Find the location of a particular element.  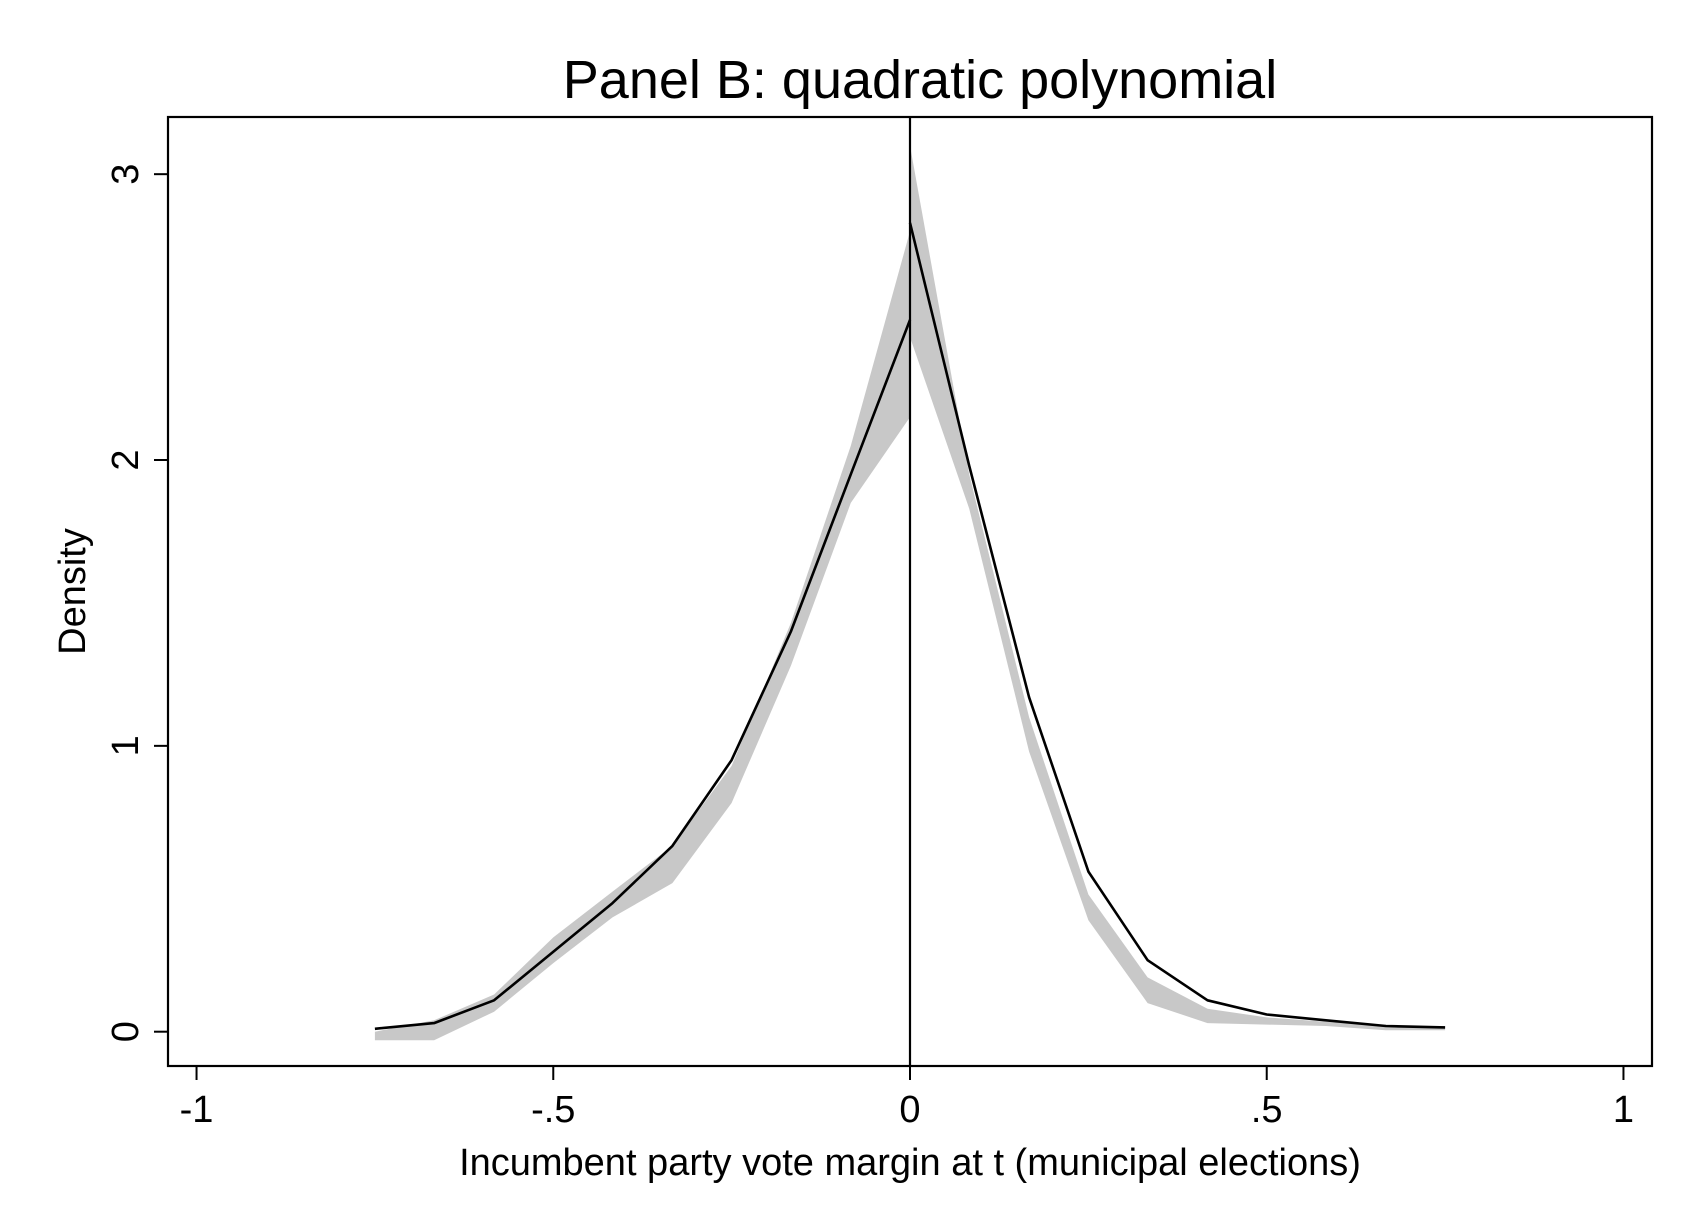

chart-title: Panel B: quadratic polynomial is located at coordinates (920, 80).